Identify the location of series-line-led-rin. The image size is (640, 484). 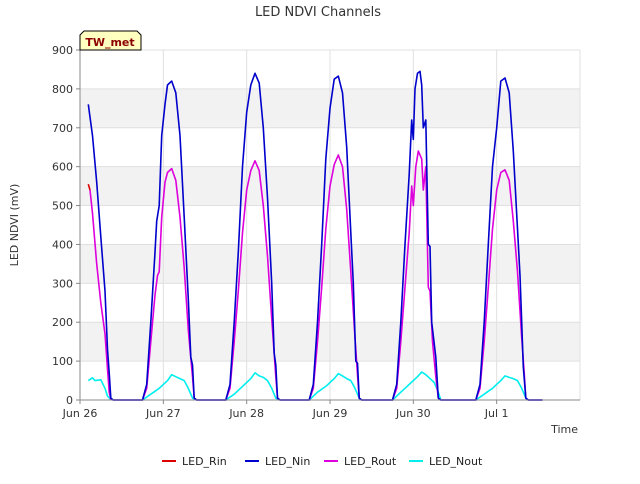
(89, 187).